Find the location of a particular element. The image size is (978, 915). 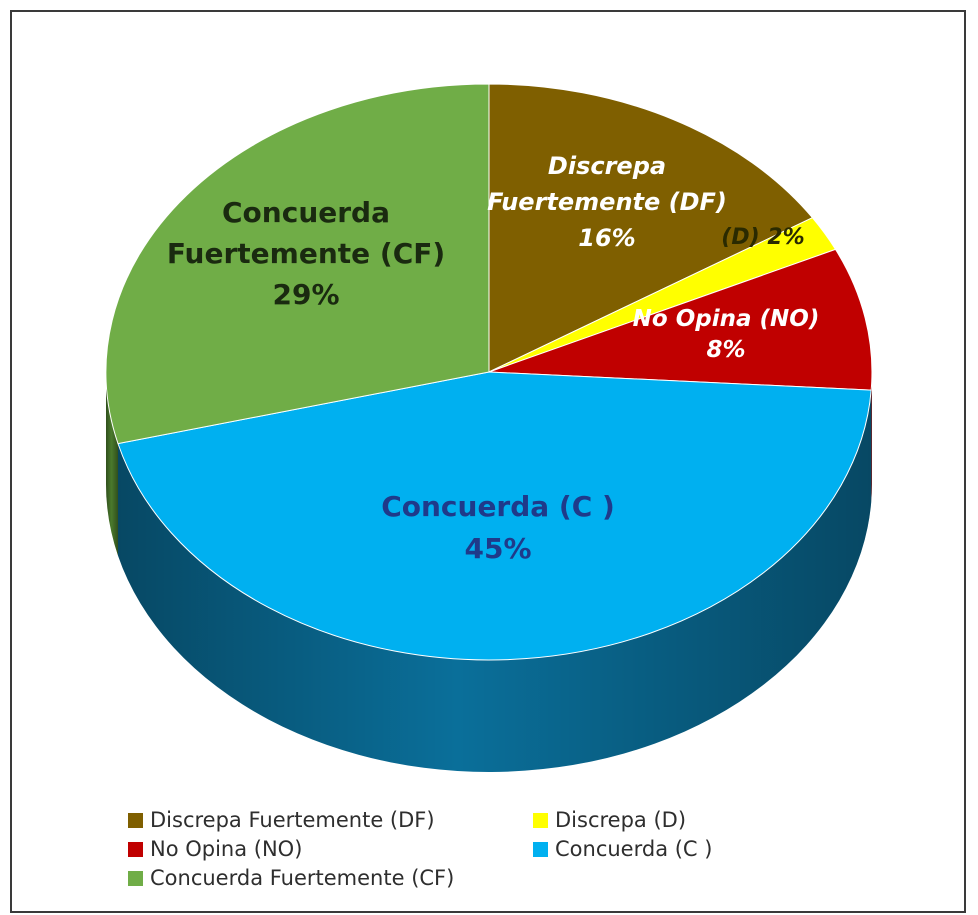

legend-swatch-no is located at coordinates (135, 849).